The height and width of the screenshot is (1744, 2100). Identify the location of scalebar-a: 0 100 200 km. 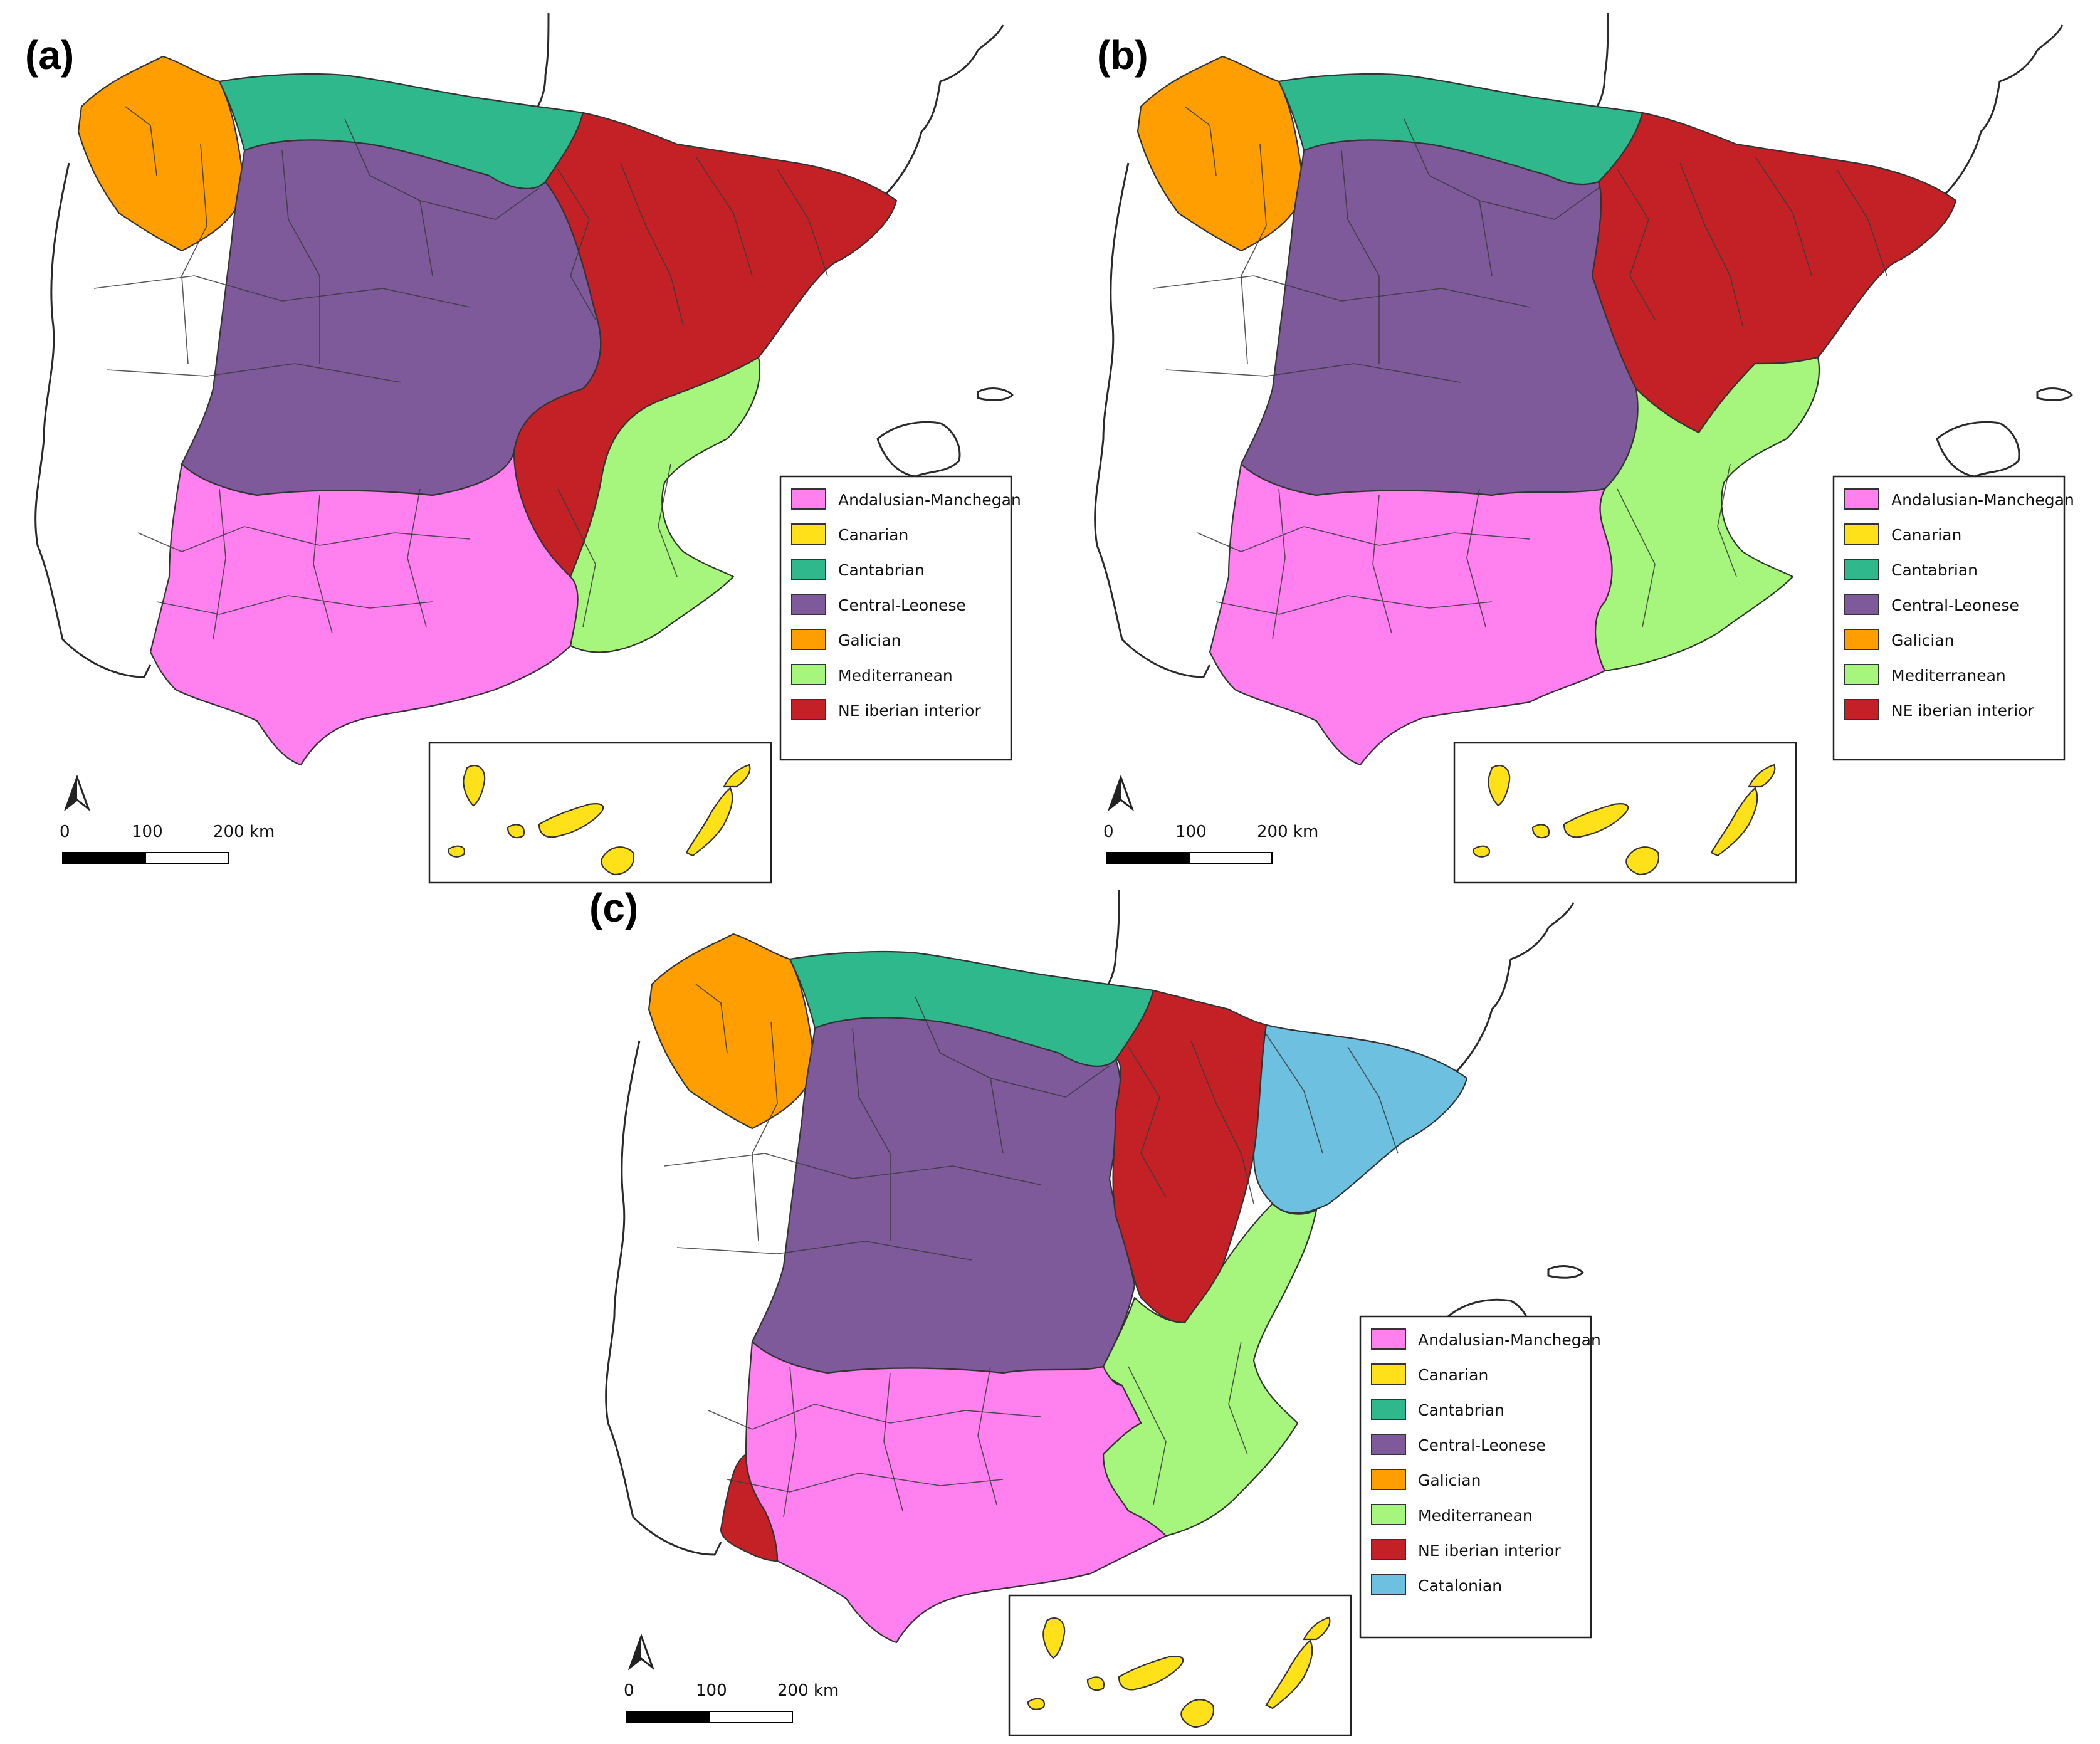
(168, 819).